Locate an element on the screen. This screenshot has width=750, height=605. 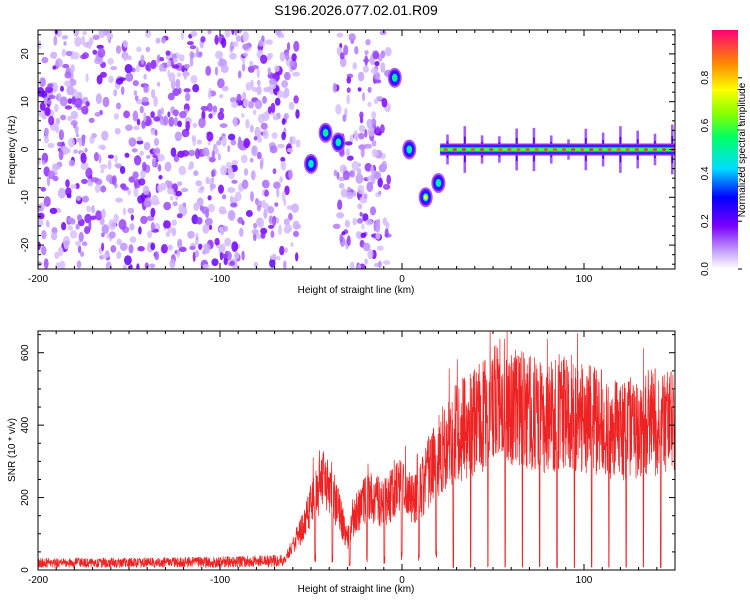
colorbar-gradient is located at coordinates (725, 149).